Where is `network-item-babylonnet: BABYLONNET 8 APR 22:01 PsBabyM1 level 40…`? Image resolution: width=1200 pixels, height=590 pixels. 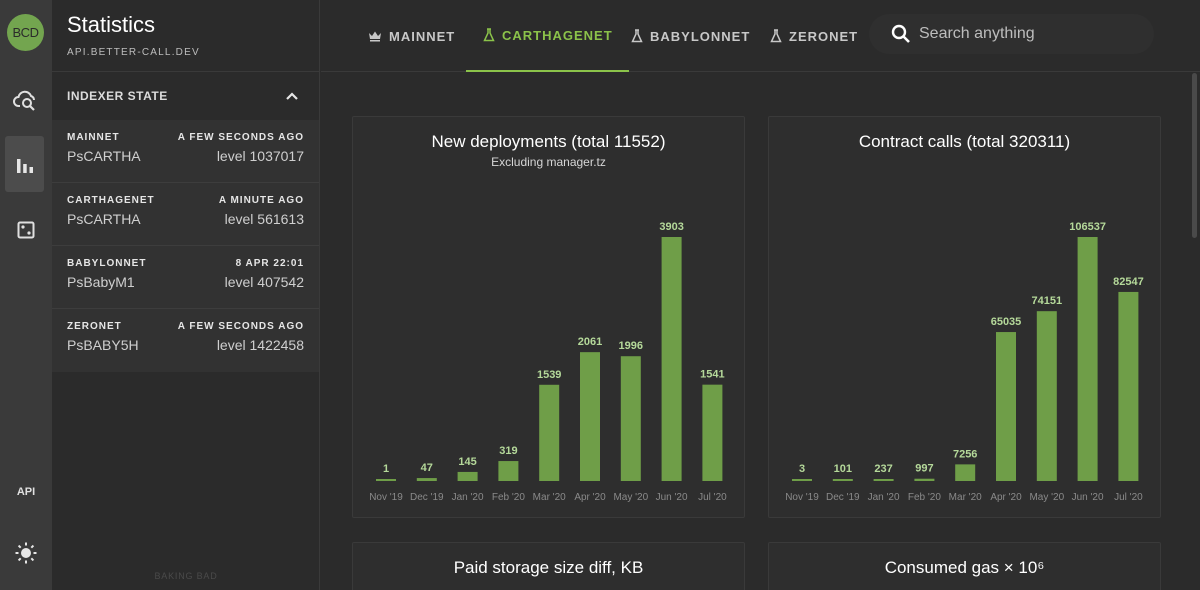 network-item-babylonnet: BABYLONNET 8 APR 22:01 PsBabyM1 level 40… is located at coordinates (185, 277).